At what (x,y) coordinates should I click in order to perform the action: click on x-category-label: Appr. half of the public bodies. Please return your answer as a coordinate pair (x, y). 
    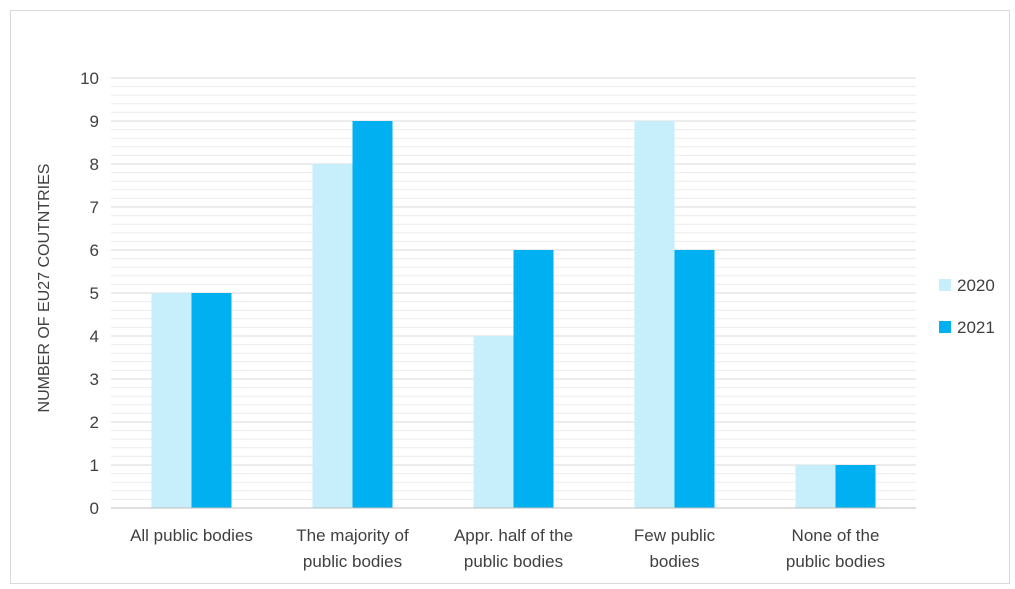
    Looking at the image, I should click on (513, 548).